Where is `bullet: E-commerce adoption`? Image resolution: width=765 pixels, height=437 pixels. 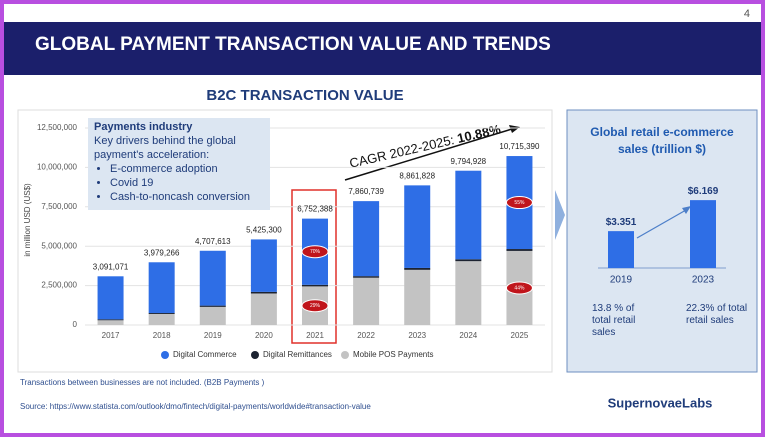
bullet: E-commerce adoption is located at coordinates (187, 169).